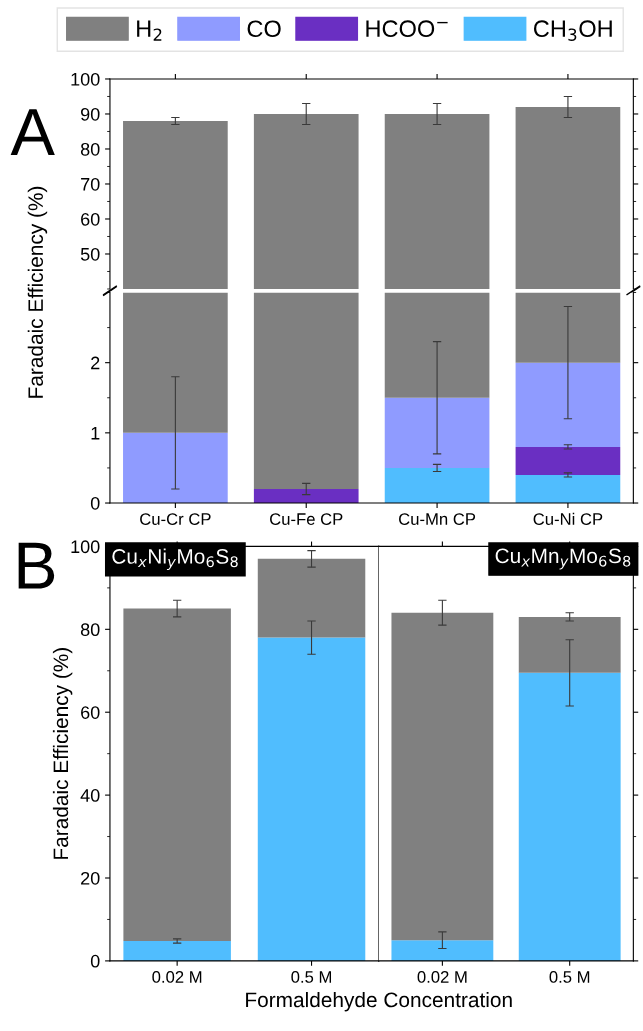 The height and width of the screenshot is (1031, 643). What do you see at coordinates (437, 519) in the screenshot?
I see `x-tick-label: Cu-Mn CP` at bounding box center [437, 519].